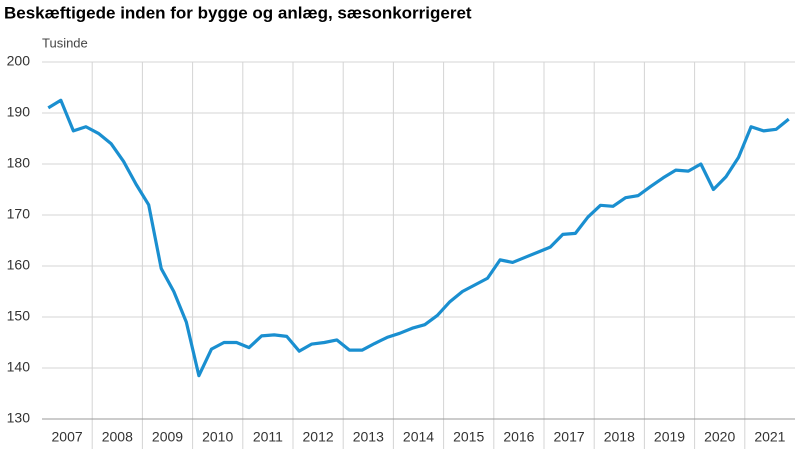  What do you see at coordinates (368, 437) in the screenshot?
I see `x-tick-label: 2013` at bounding box center [368, 437].